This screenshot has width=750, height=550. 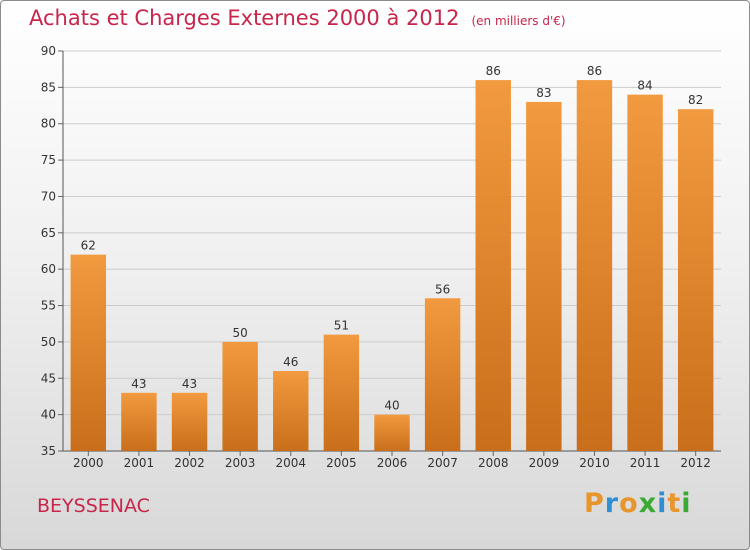 I want to click on logo-letter: o, so click(x=629, y=503).